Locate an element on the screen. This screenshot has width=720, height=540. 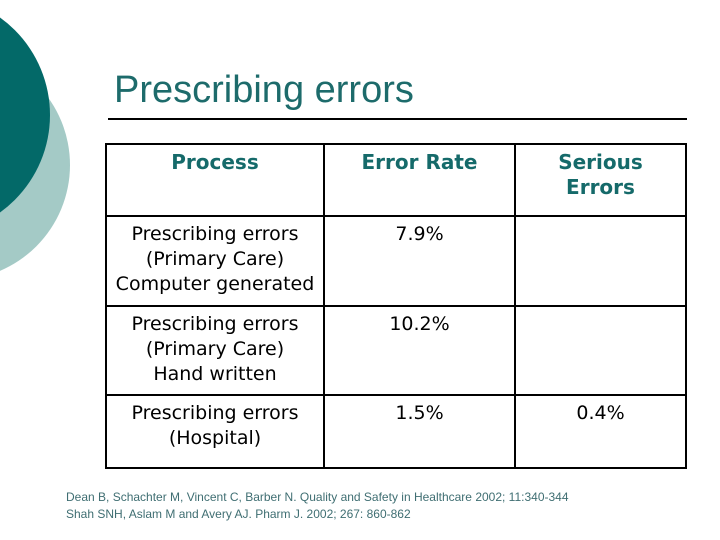
header-serious-errors: Serious Errors is located at coordinates (600, 180).